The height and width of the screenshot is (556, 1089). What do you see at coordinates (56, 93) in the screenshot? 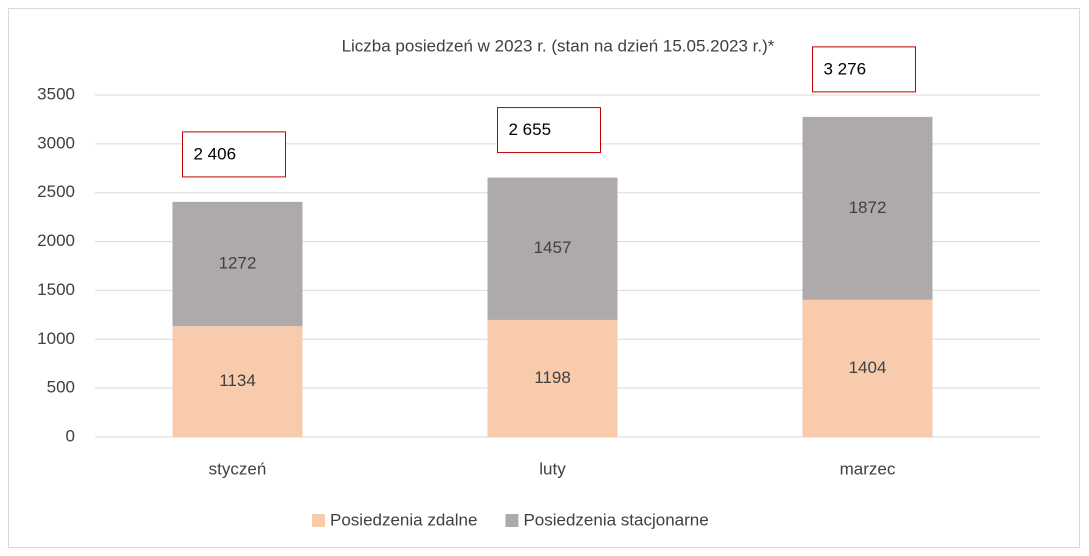
I see `y-tick-label: 3500` at bounding box center [56, 93].